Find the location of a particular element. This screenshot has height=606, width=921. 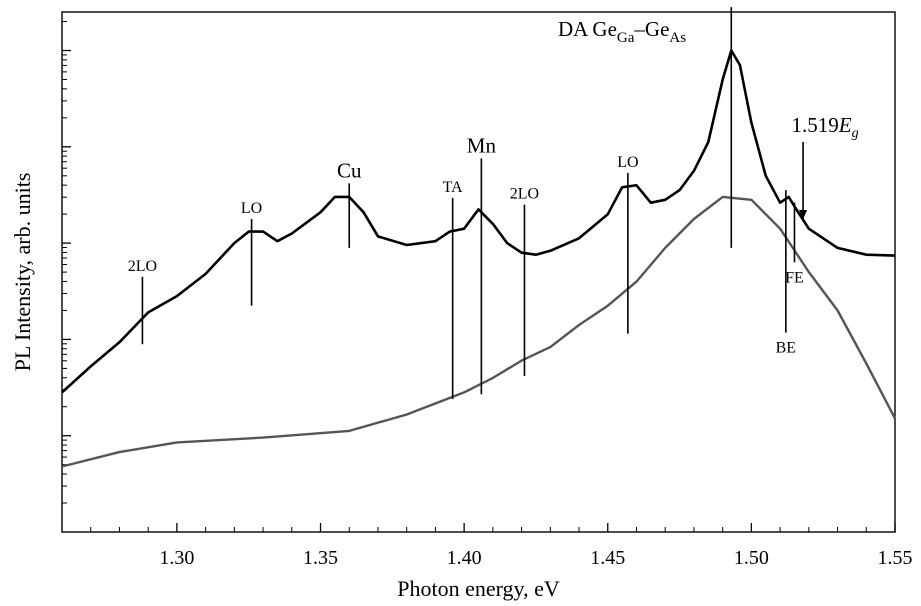

x-tick-label: 1.30 is located at coordinates (176, 558).